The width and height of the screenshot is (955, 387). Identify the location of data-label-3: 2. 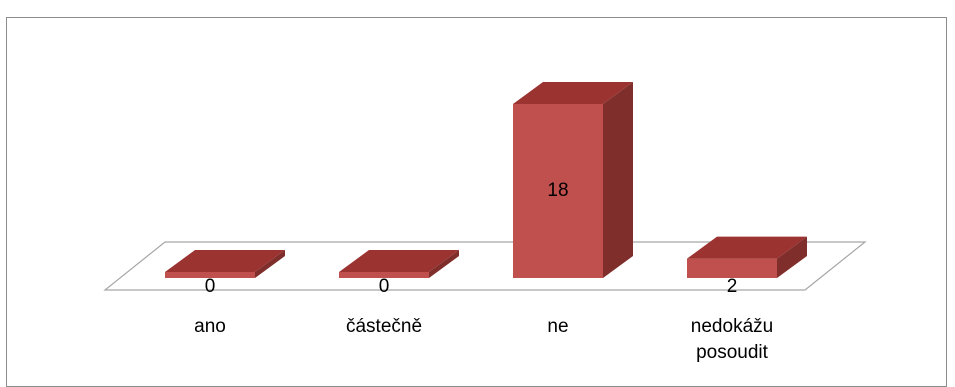
(732, 286).